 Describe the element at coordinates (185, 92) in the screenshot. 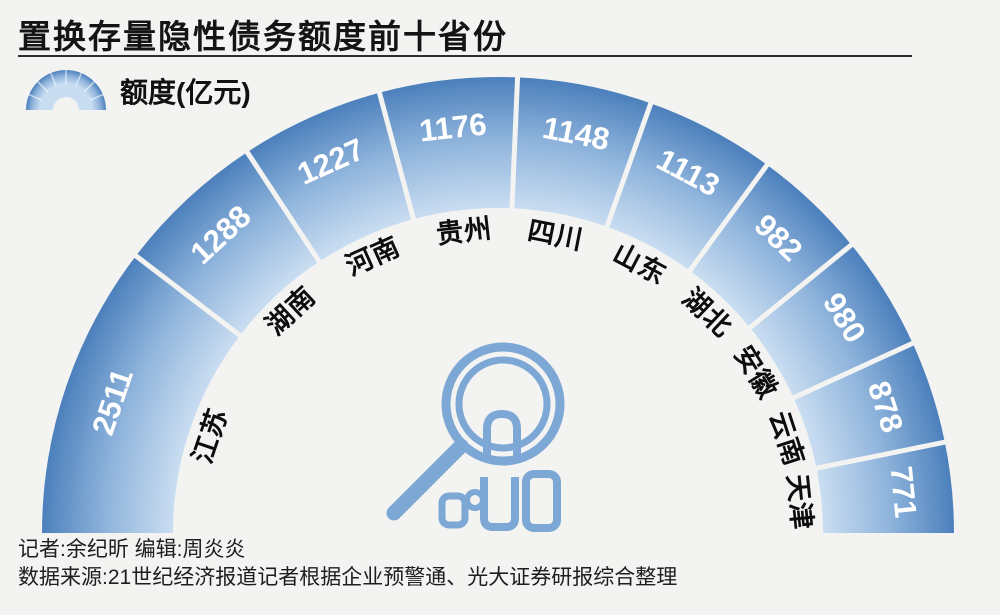

I see `legend-label: 额度(亿元)` at that location.